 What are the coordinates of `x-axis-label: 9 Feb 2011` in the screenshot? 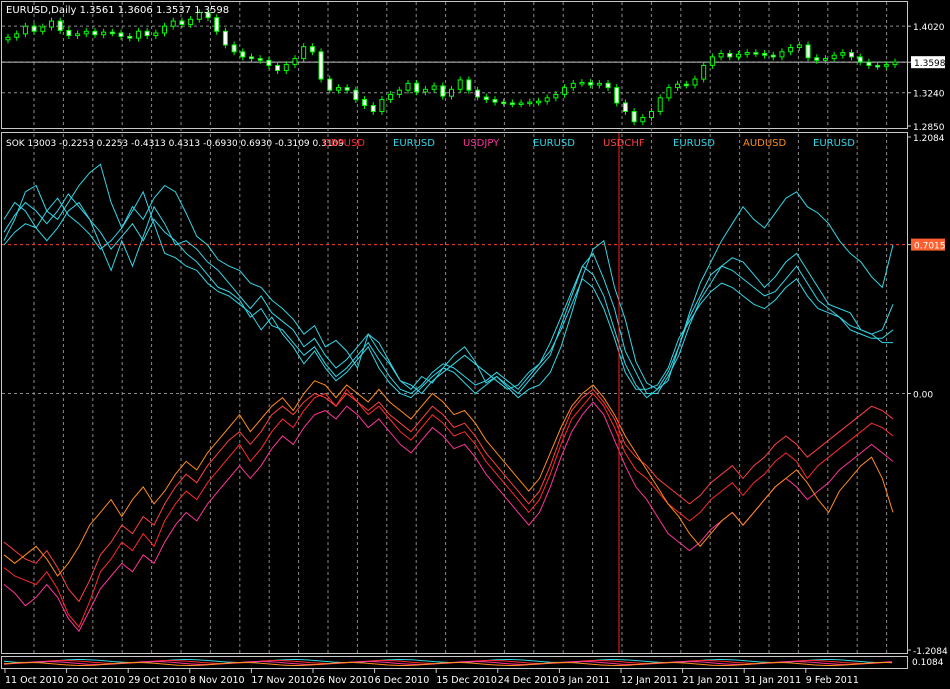 It's located at (832, 680).